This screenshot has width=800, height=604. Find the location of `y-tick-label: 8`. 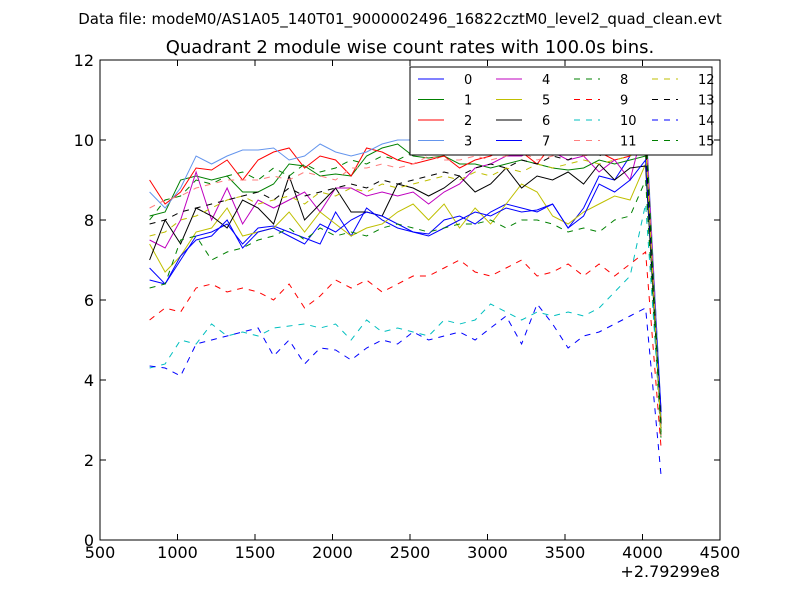

y-tick-label: 8 is located at coordinates (89, 220).